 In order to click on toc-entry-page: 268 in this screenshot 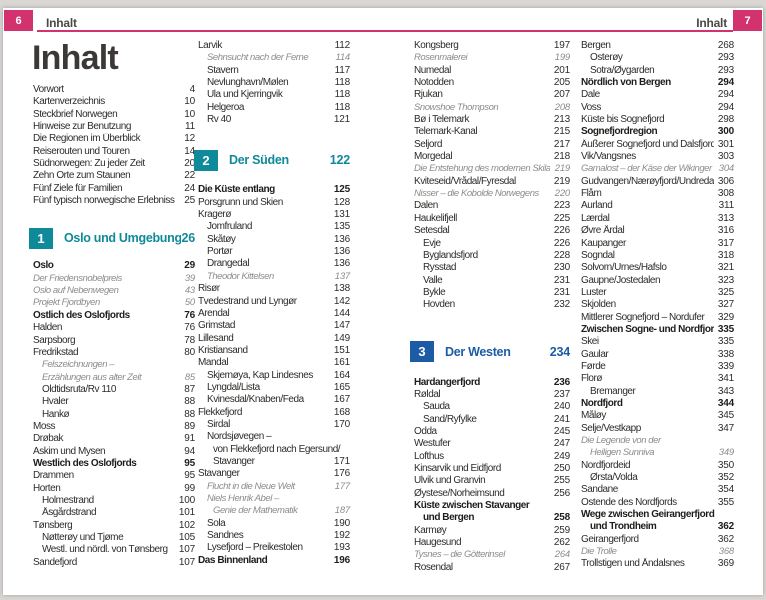, I will do `click(725, 45)`.